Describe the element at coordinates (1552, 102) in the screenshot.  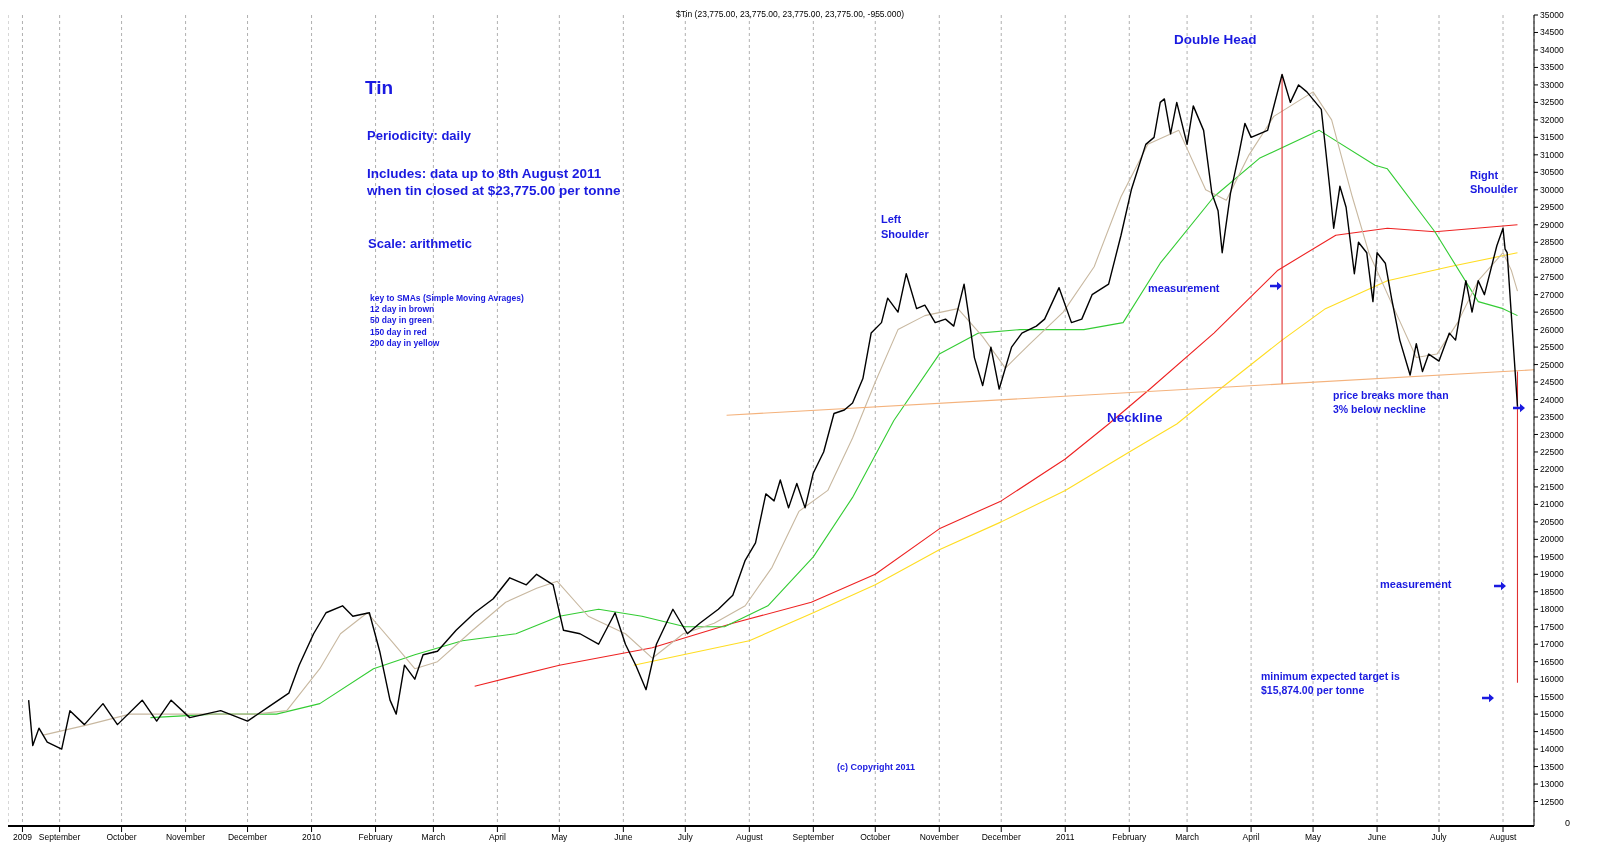
I see `y-tick-label: 32500` at that location.